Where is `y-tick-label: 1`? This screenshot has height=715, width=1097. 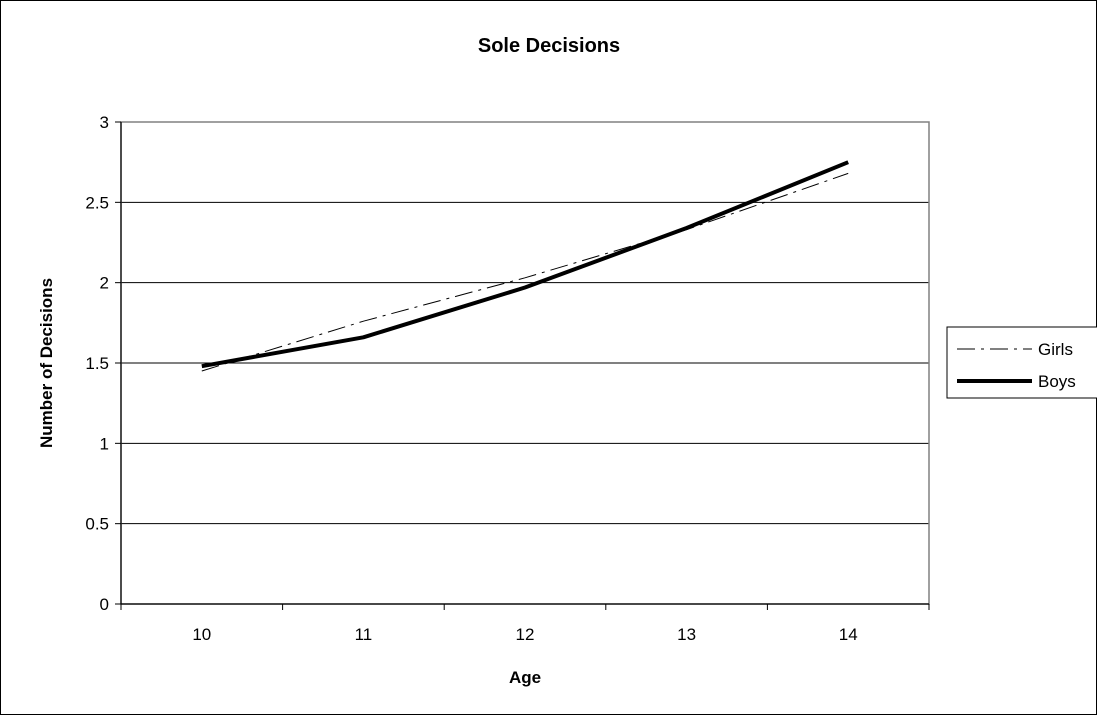 y-tick-label: 1 is located at coordinates (104, 443).